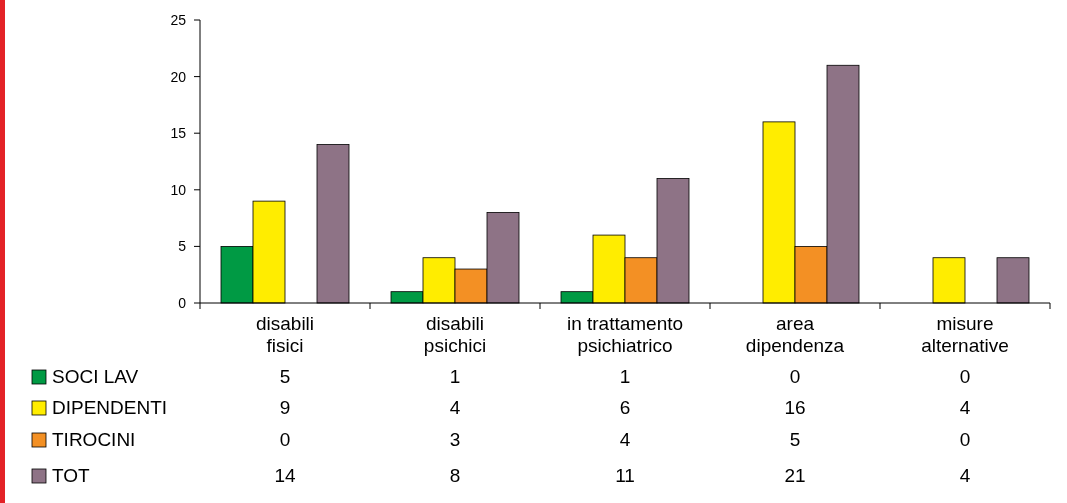 The image size is (1067, 503). What do you see at coordinates (625, 407) in the screenshot?
I see `data-label: 6` at bounding box center [625, 407].